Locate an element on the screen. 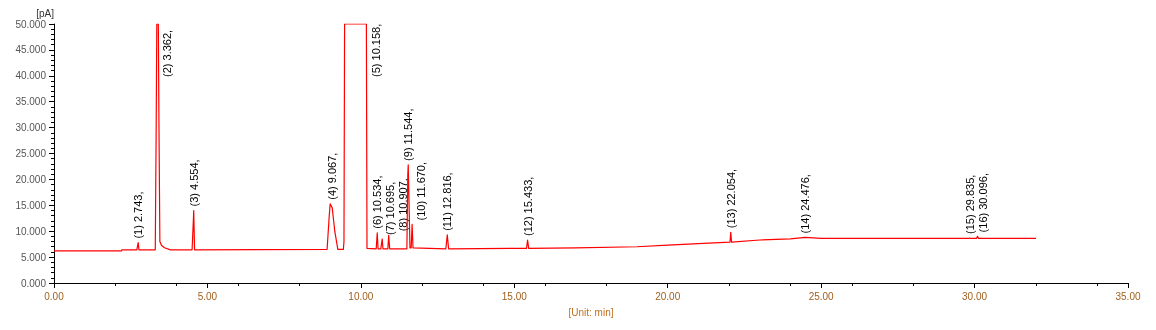  annotation: (13) 22.054, is located at coordinates (730, 198).